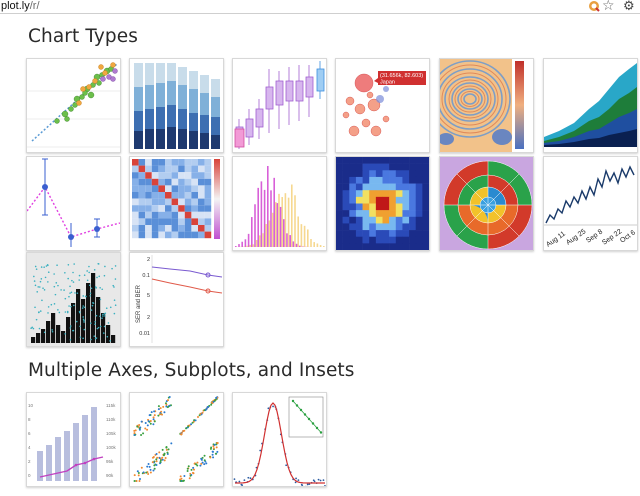 The image size is (640, 496). Describe the element at coordinates (486, 203) in the screenshot. I see `thumb-polar-chart` at that location.